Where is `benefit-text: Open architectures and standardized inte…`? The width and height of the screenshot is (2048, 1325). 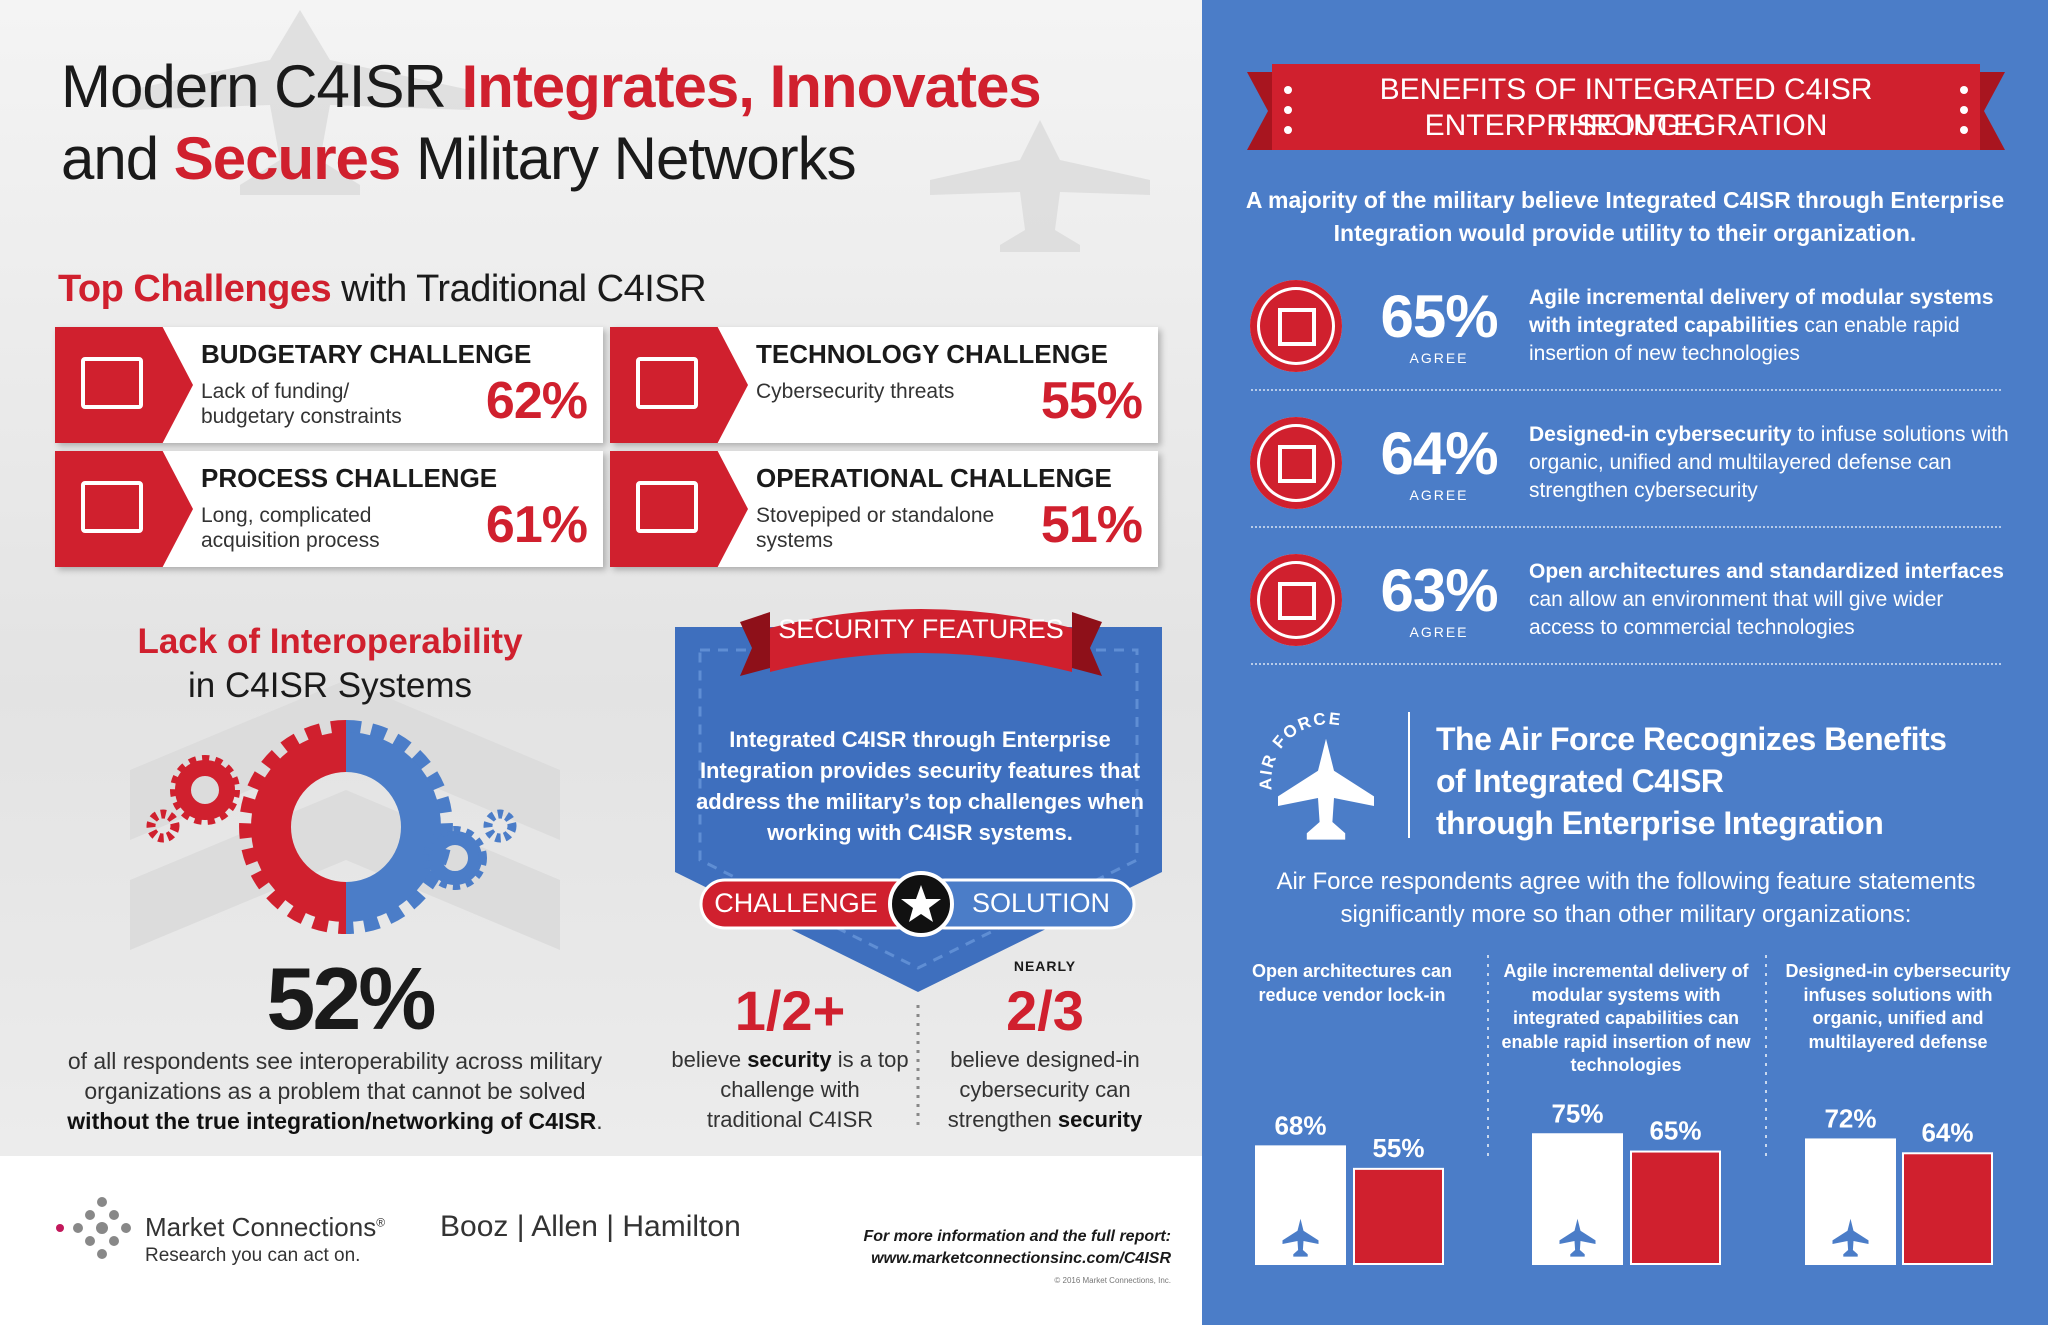 benefit-text: Open architectures and standardized inte… is located at coordinates (1769, 600).